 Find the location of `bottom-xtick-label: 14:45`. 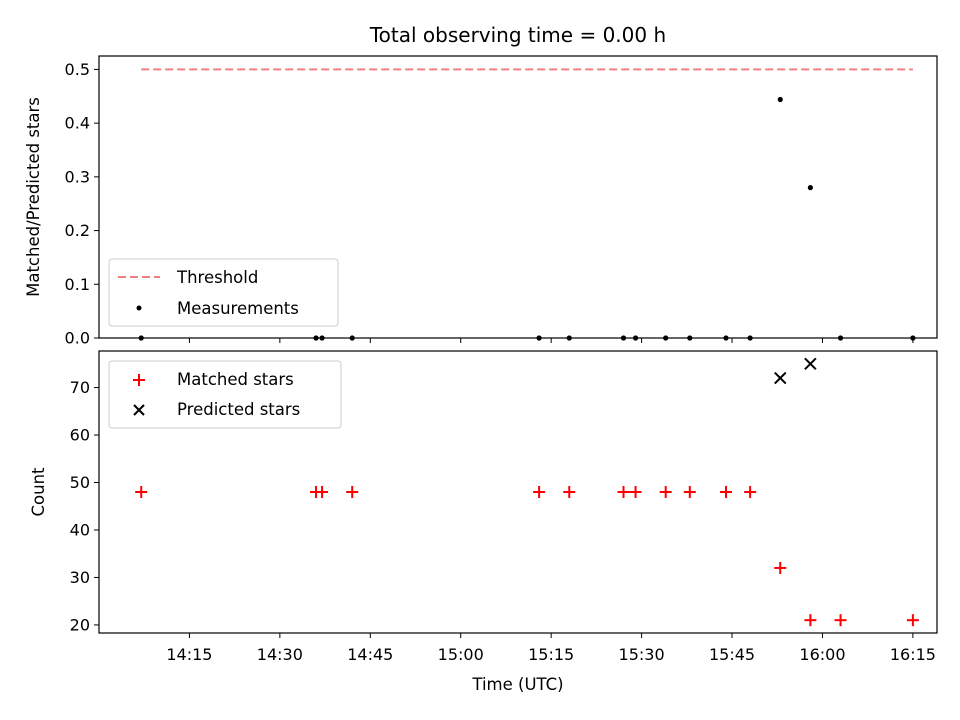

bottom-xtick-label: 14:45 is located at coordinates (370, 654).